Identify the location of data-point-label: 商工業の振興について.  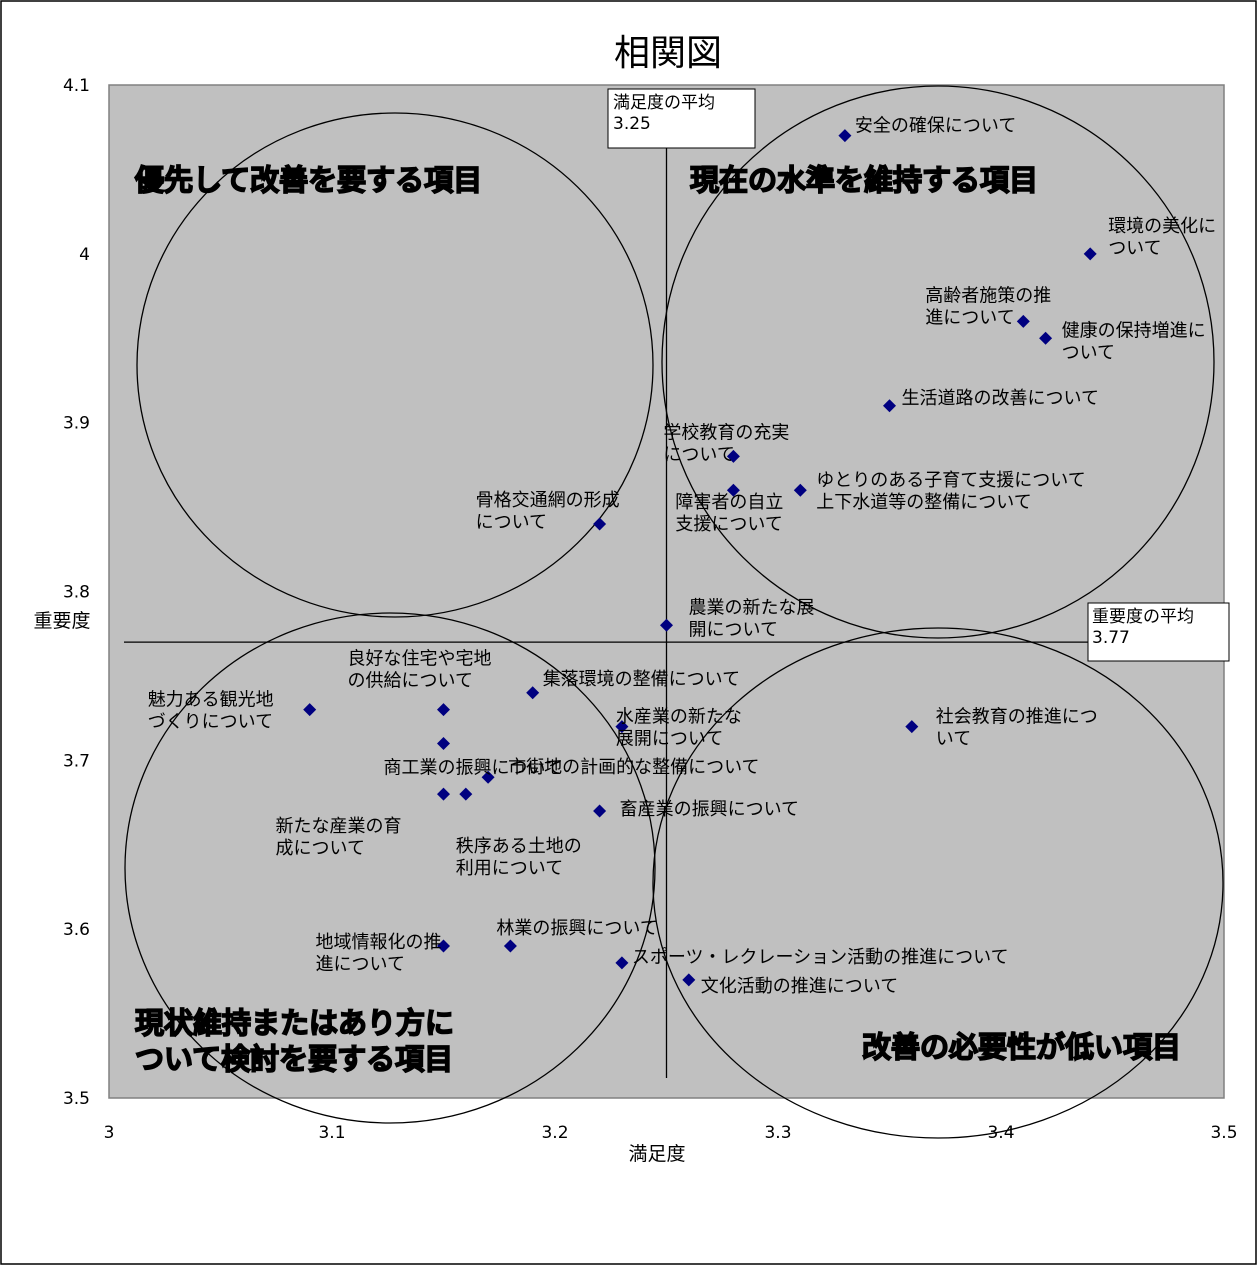
(473, 767).